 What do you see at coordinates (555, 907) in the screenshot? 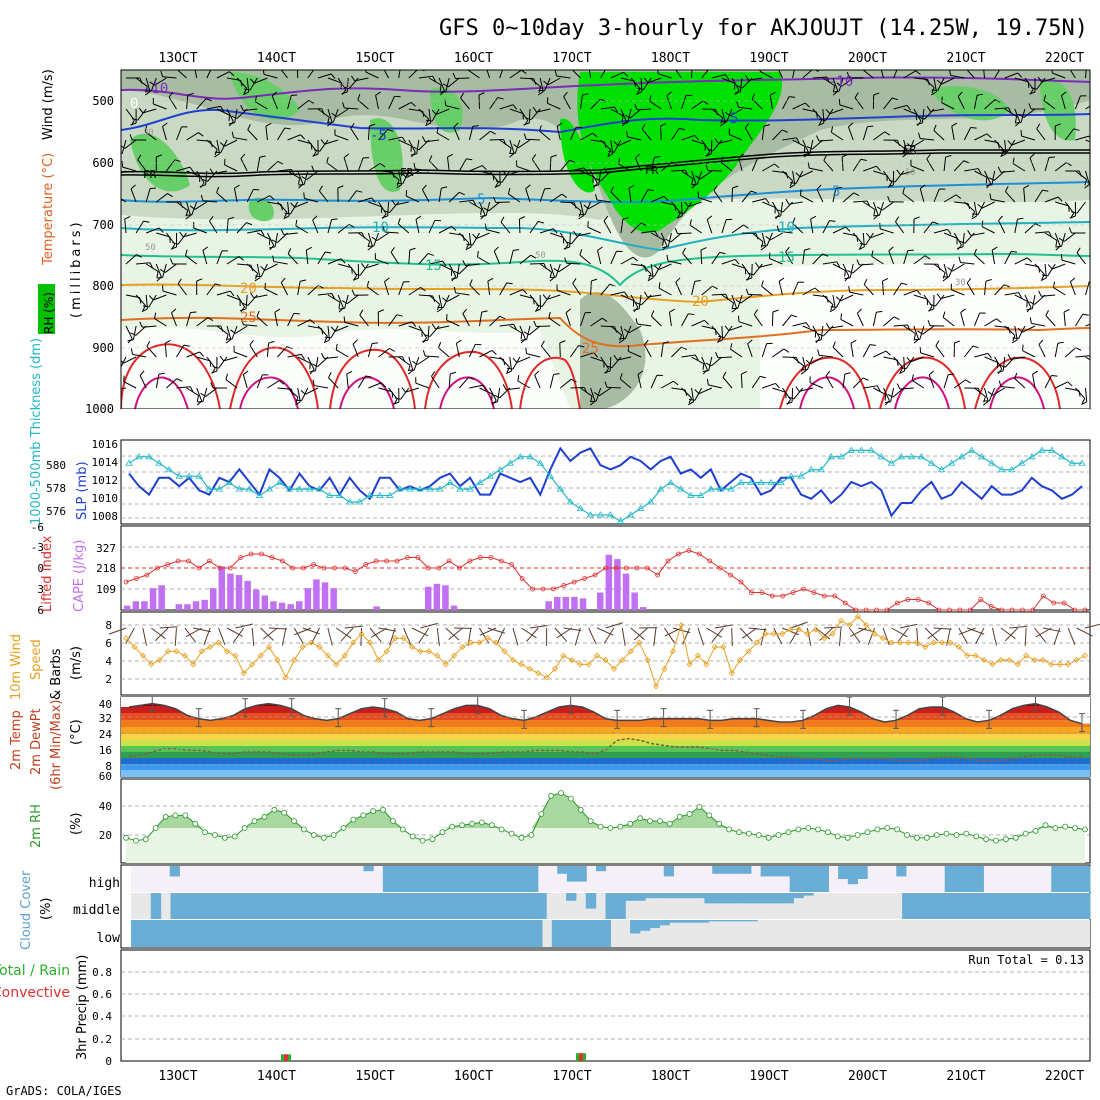
I see `cloud-panel: high middle low Cloud Cover (%)` at bounding box center [555, 907].